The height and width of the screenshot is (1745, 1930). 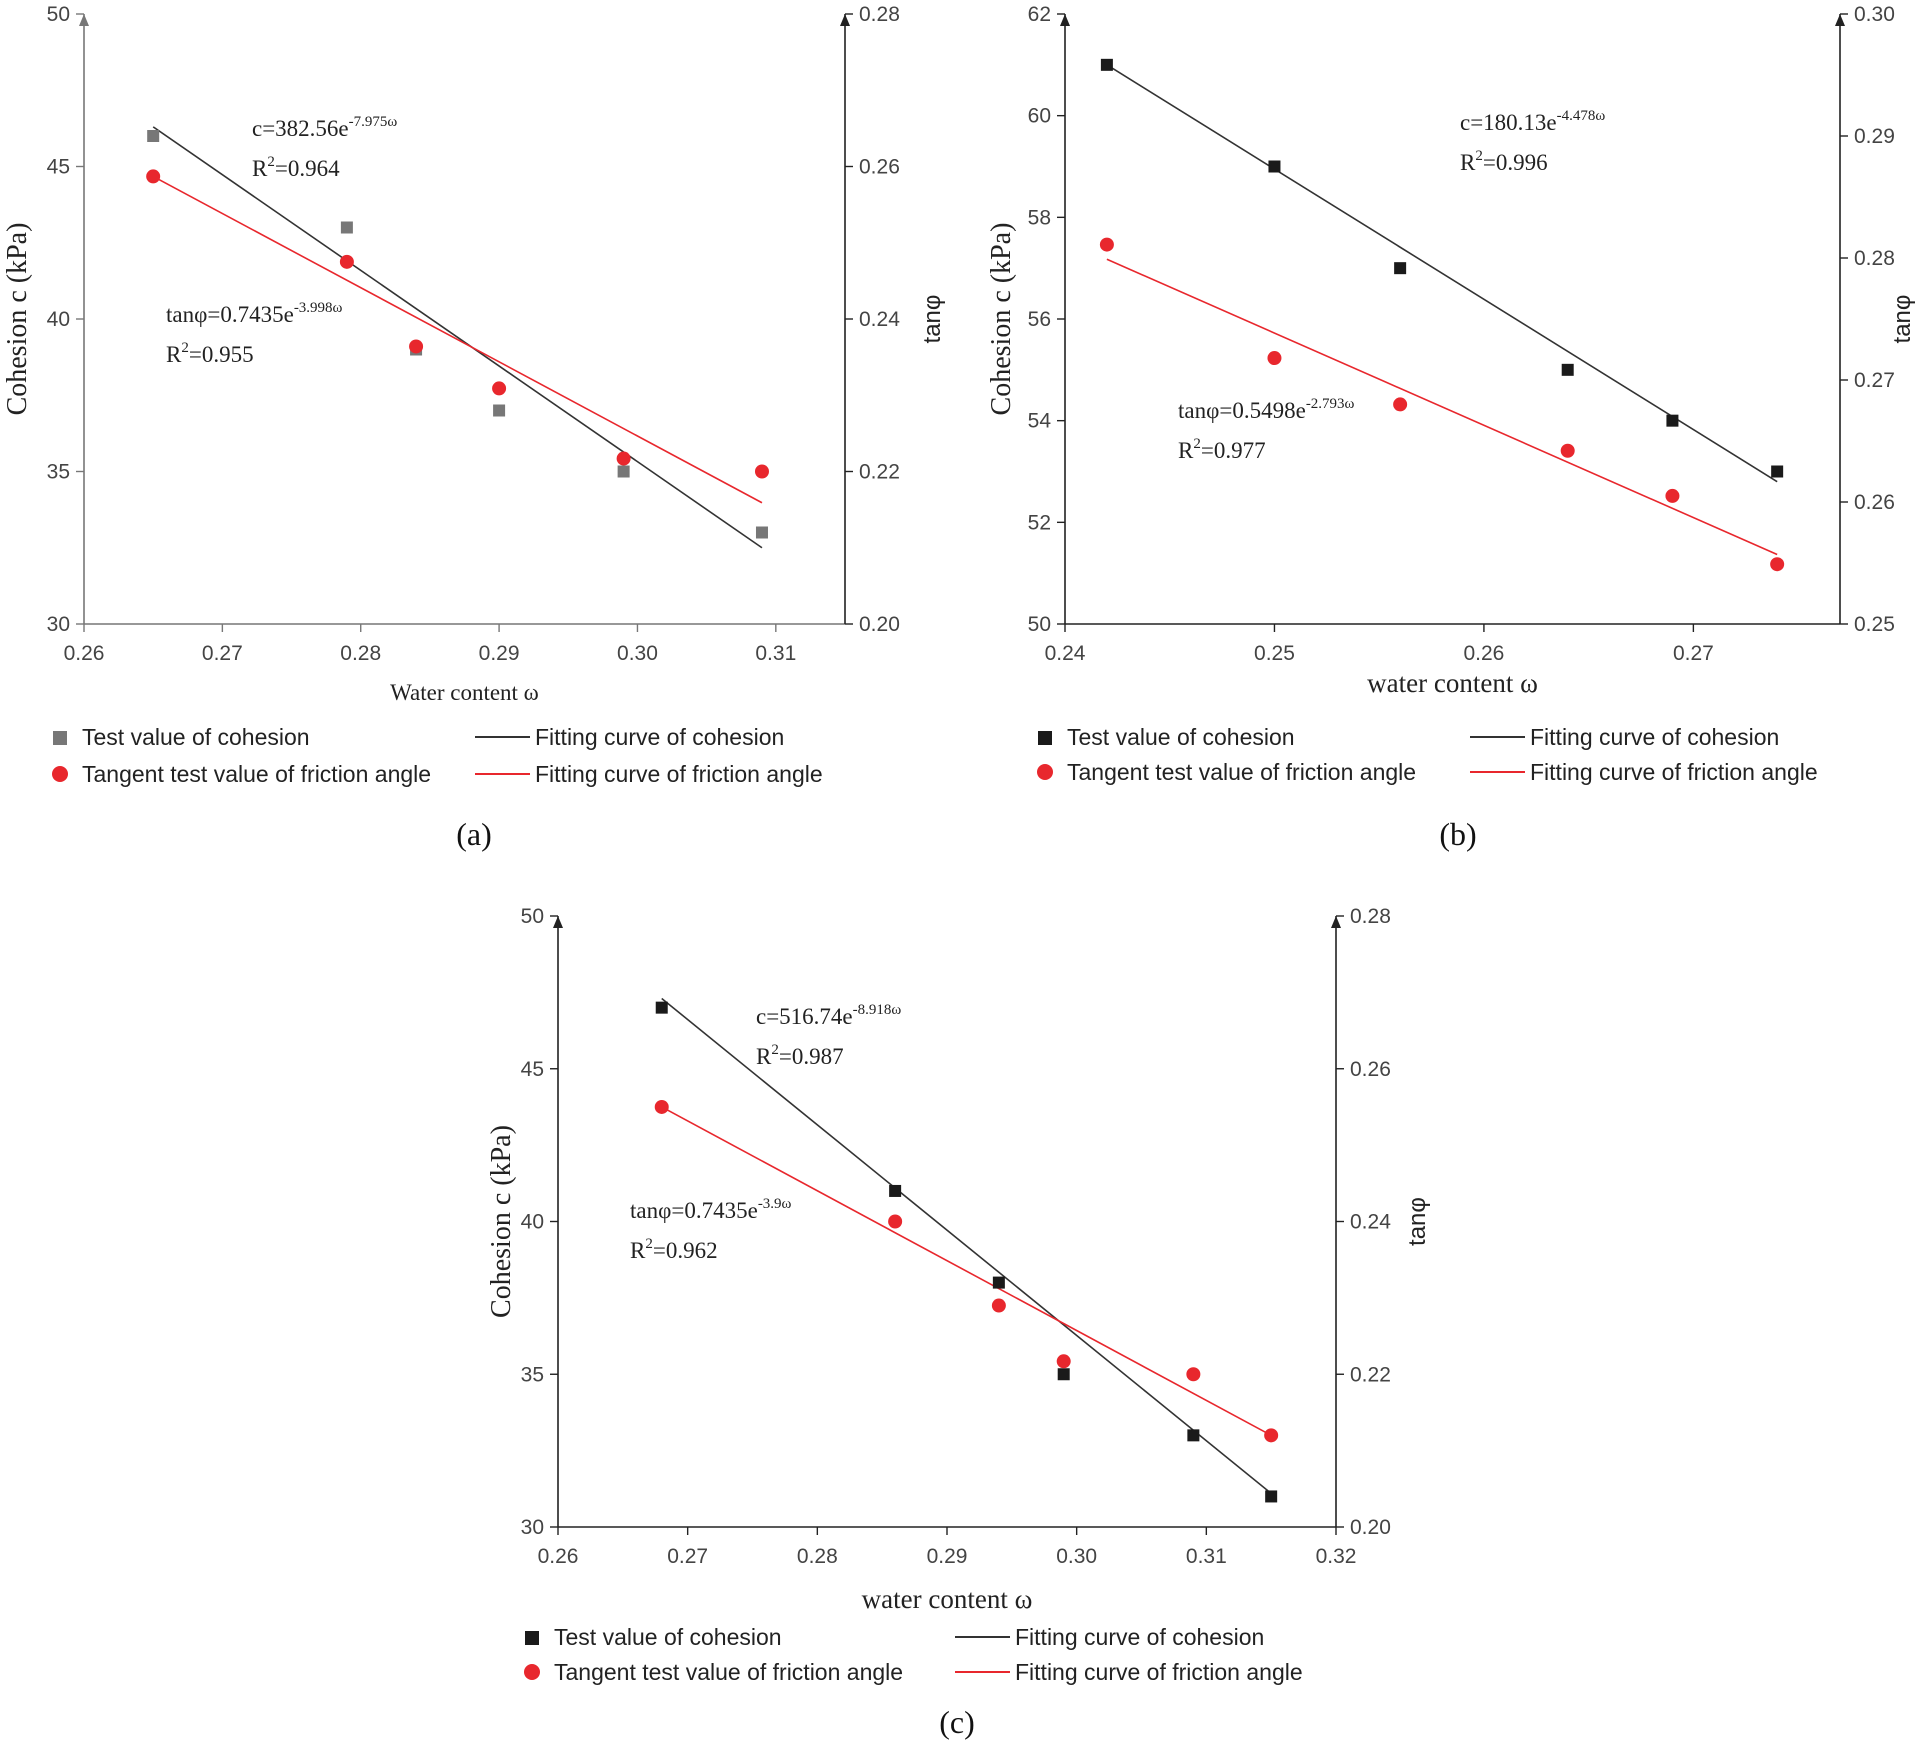 I want to click on friction-equation: tanφ=0.5498e-2.793ω, so click(x=1266, y=409).